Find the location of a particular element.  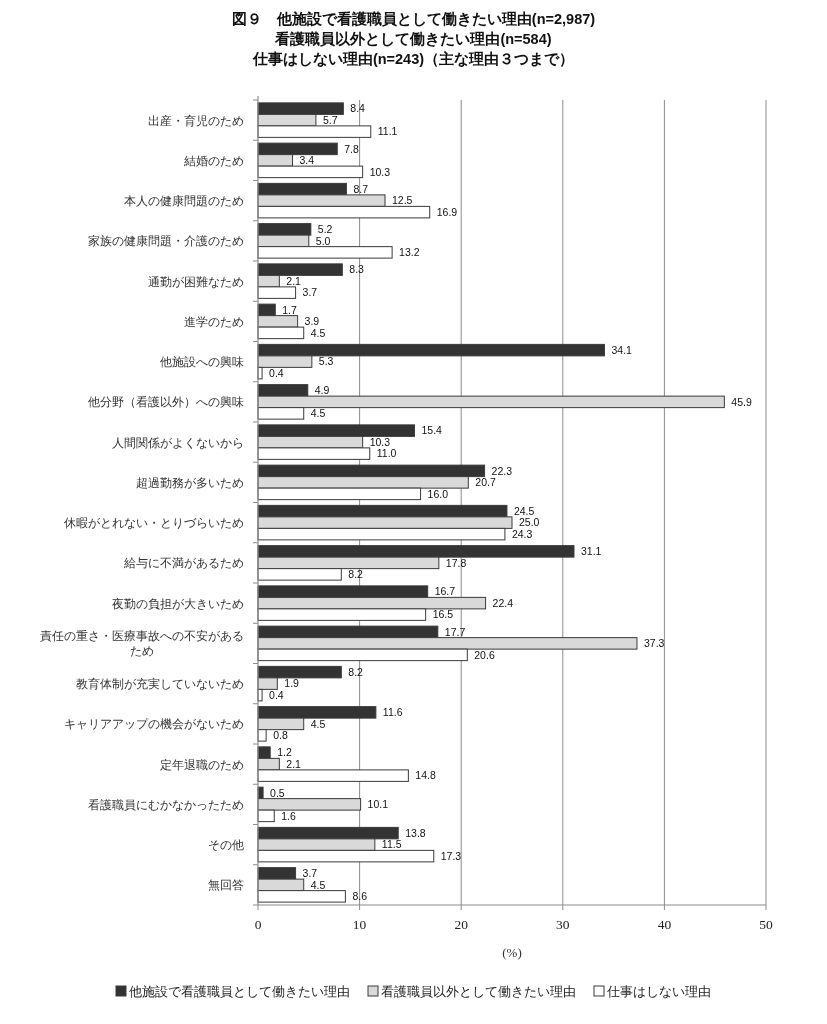

data-label: 11.5 is located at coordinates (391, 844).